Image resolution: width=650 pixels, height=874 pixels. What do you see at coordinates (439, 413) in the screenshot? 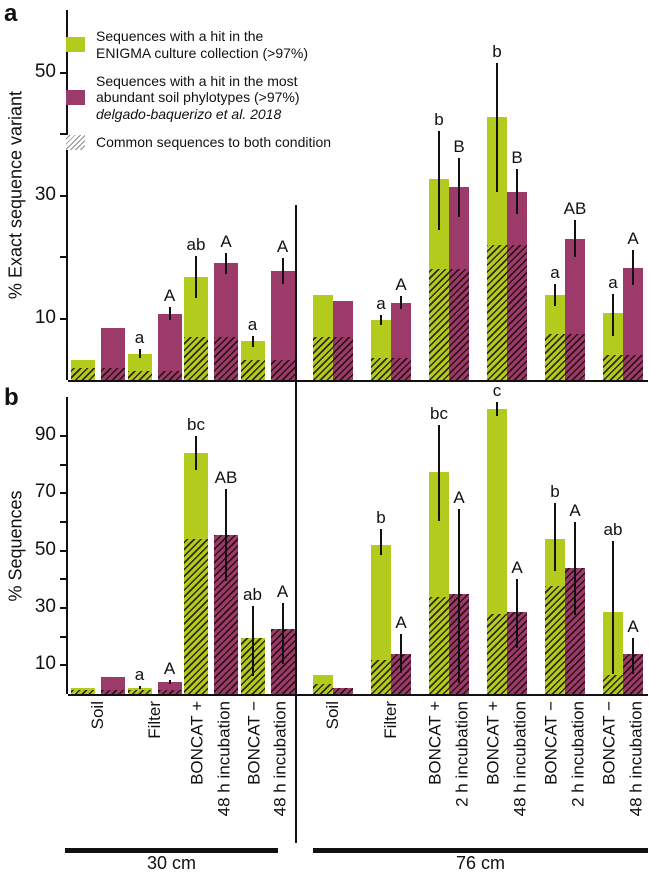
I see `significance-letter: bc` at bounding box center [439, 413].